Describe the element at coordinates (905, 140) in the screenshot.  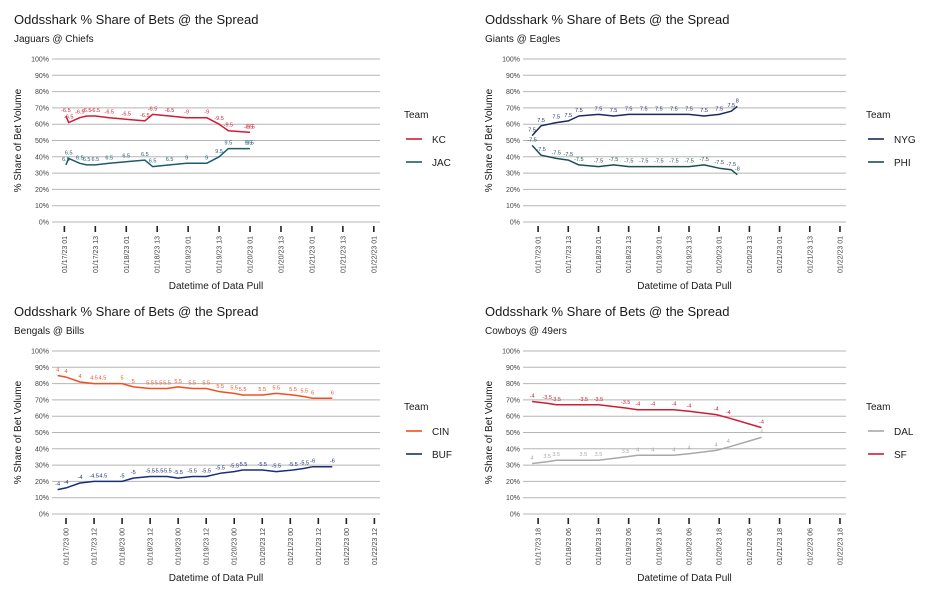
I see `legend-label-nyg: NYG` at that location.